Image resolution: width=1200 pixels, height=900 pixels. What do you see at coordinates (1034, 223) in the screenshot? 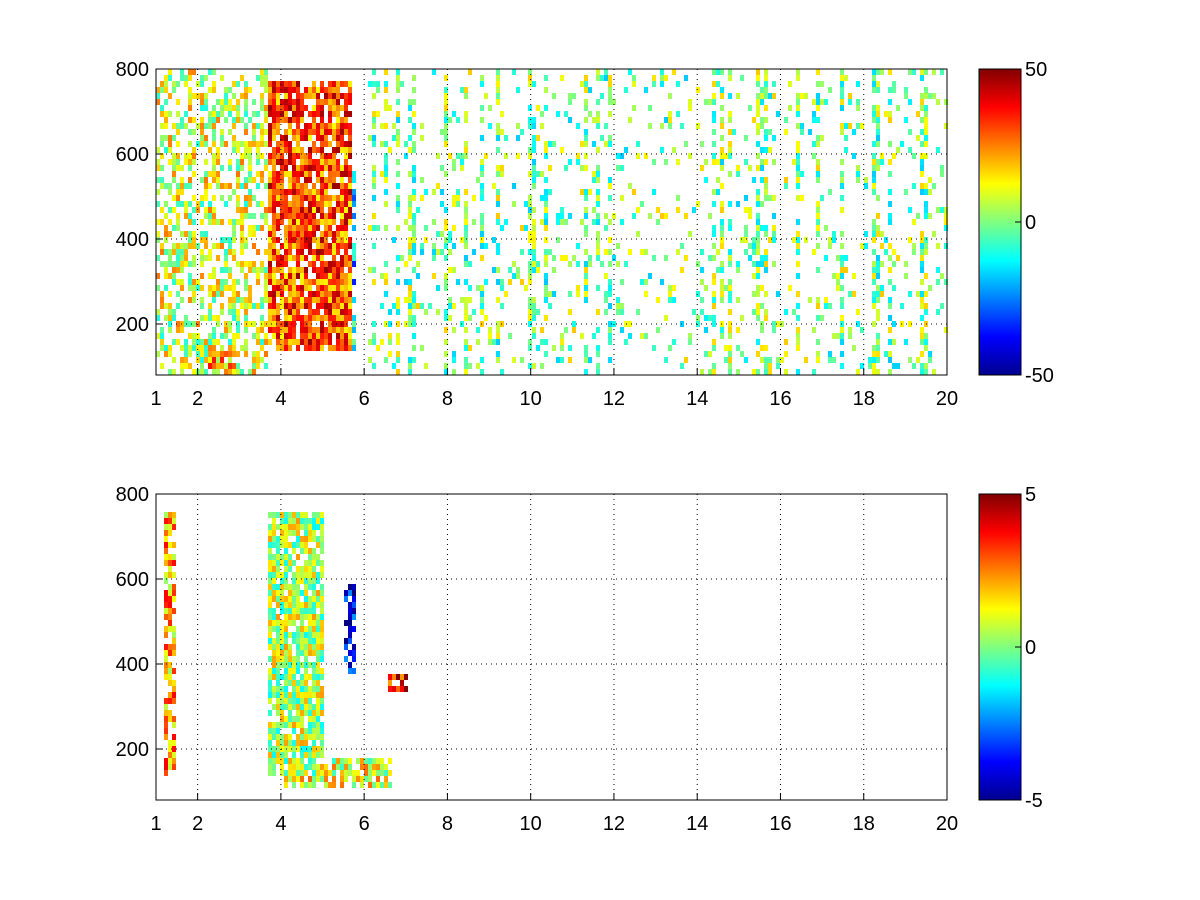
I see `top-colorbar-ticks: 500-50` at bounding box center [1034, 223].